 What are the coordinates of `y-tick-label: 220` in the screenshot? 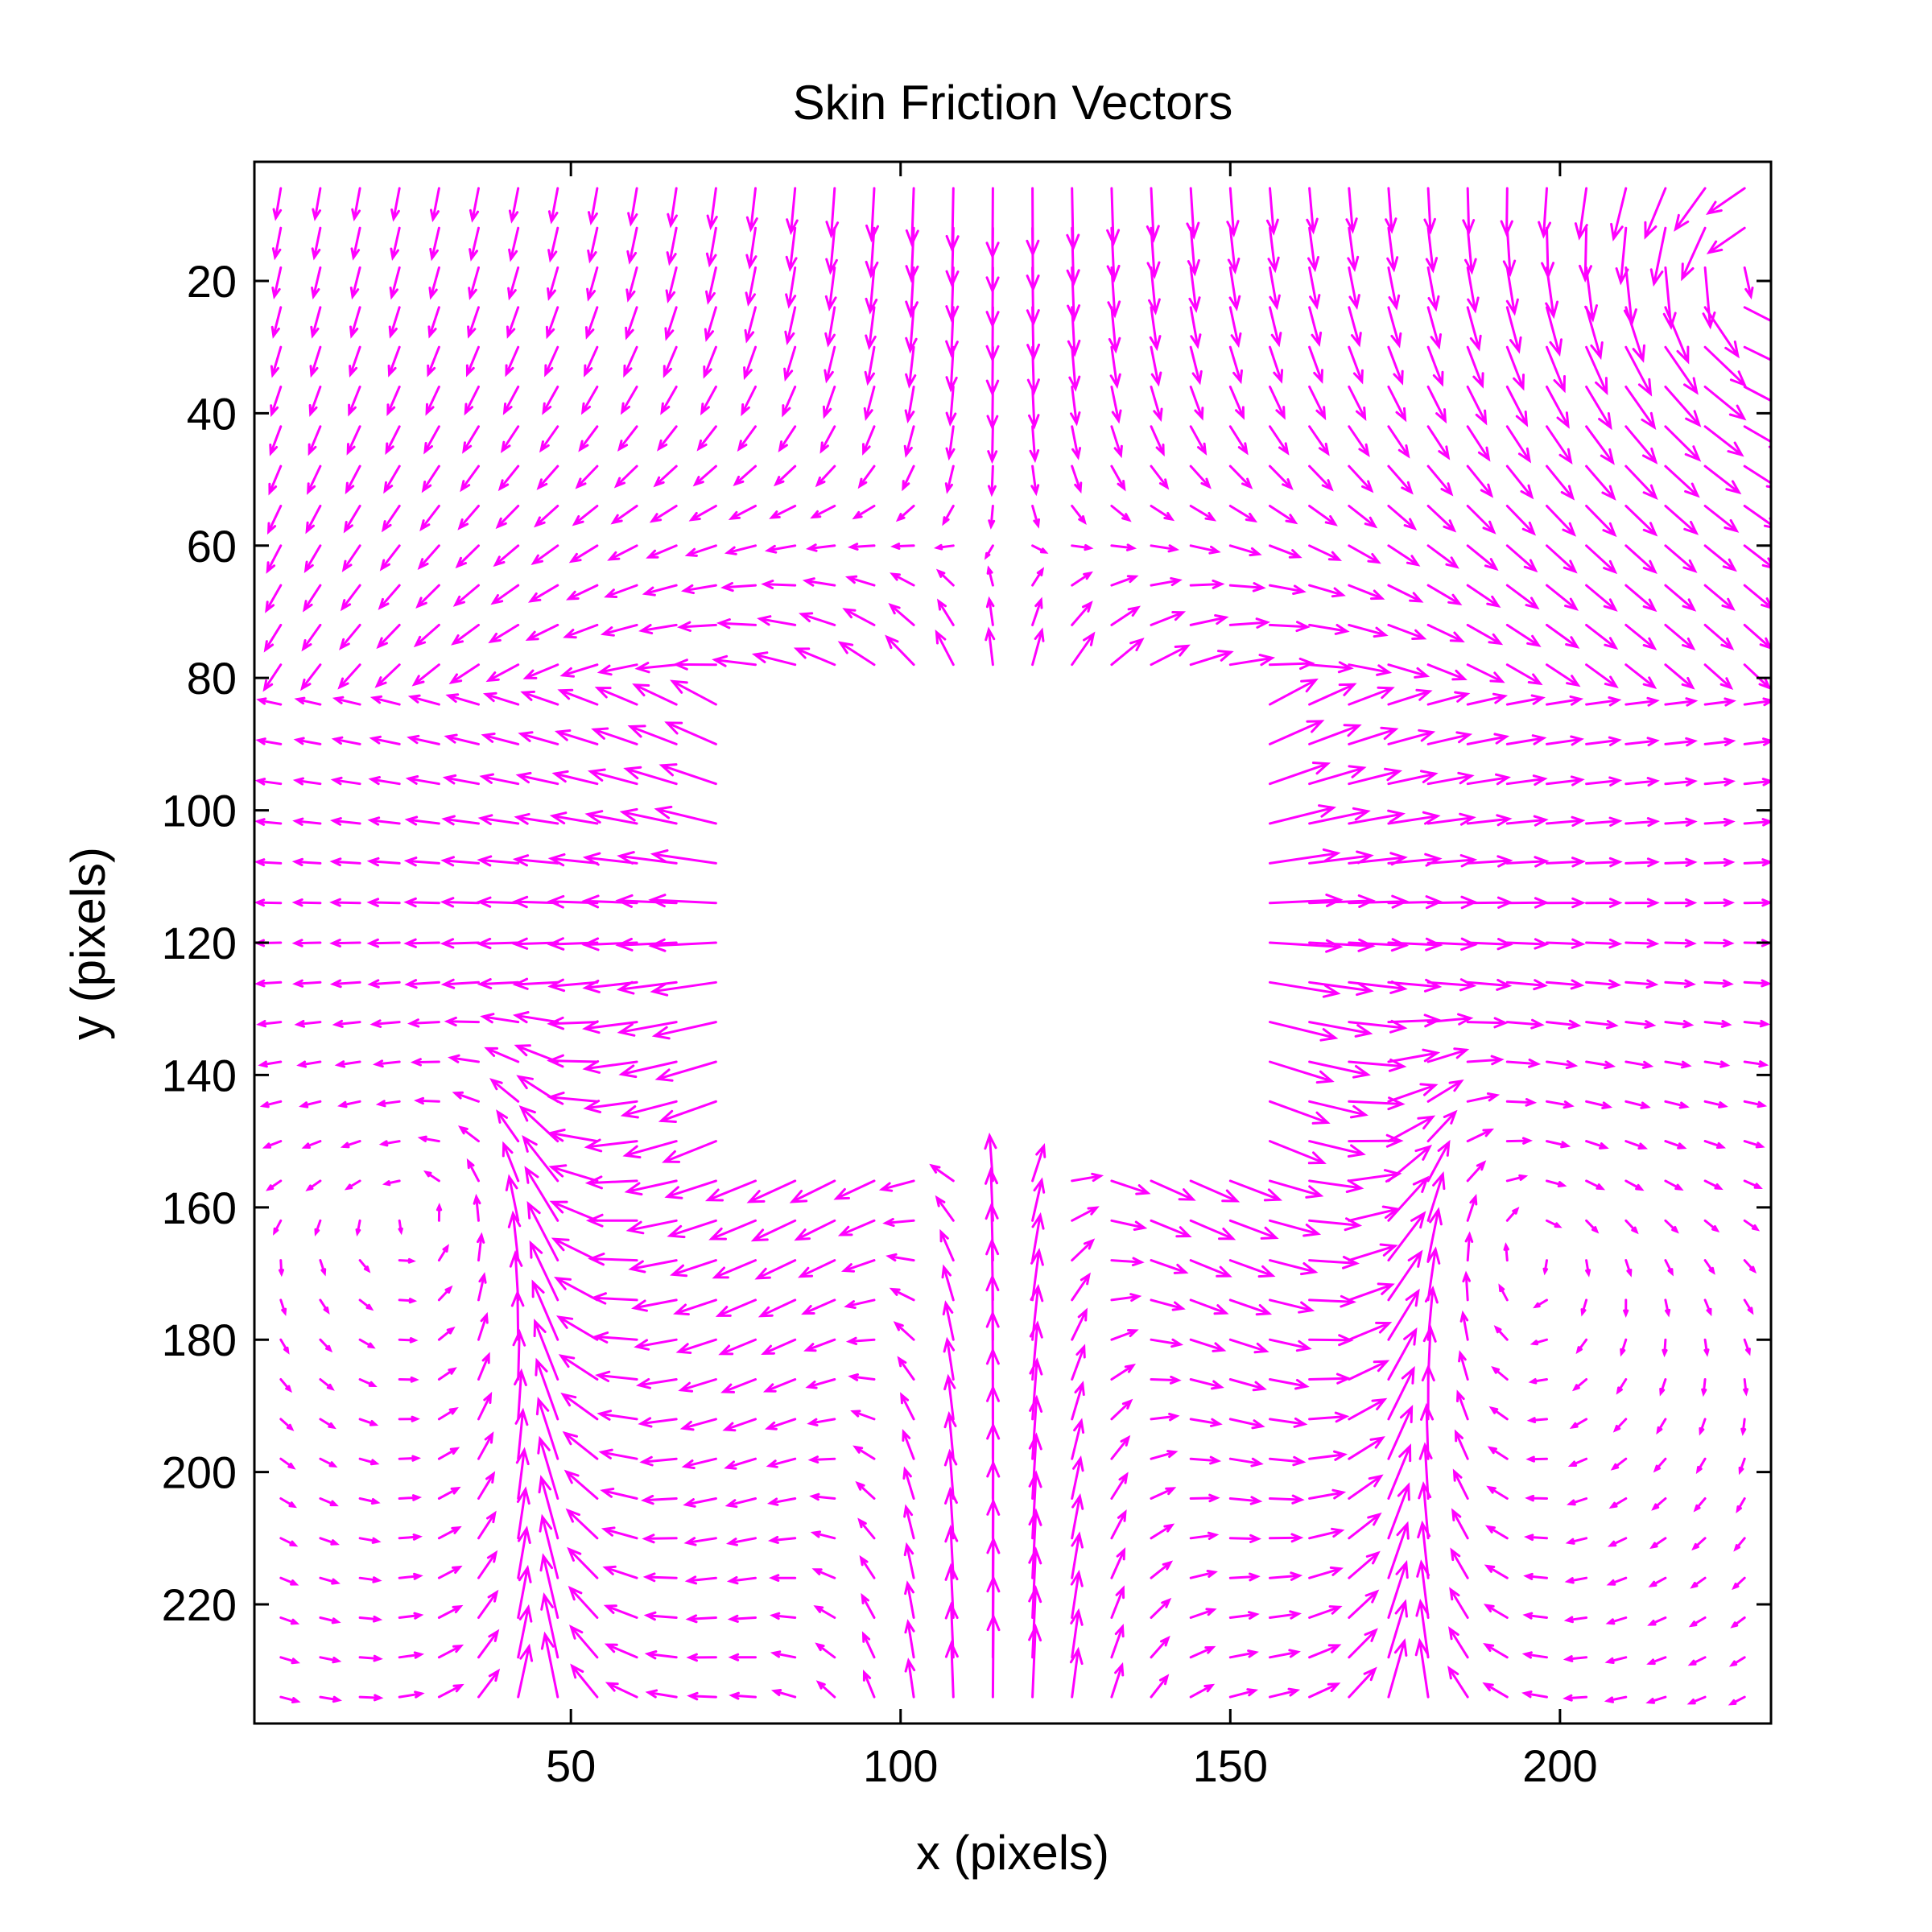 It's located at (199, 1604).